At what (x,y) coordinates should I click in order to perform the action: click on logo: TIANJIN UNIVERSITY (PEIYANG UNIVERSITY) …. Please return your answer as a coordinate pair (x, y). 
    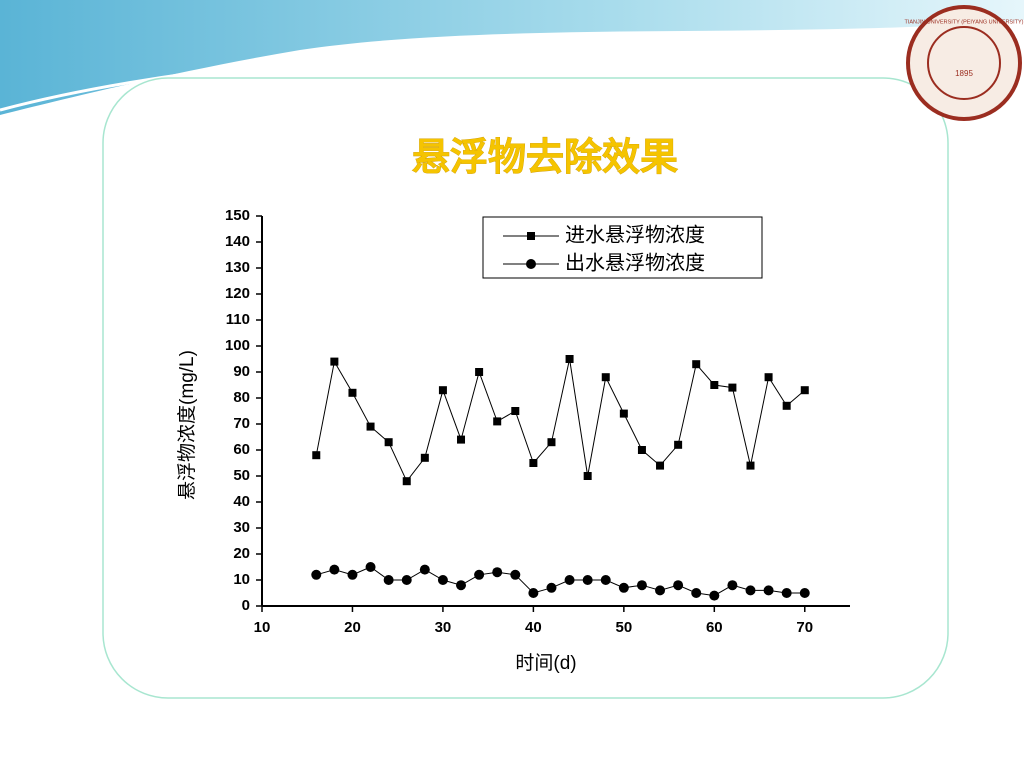
    Looking at the image, I should click on (964, 63).